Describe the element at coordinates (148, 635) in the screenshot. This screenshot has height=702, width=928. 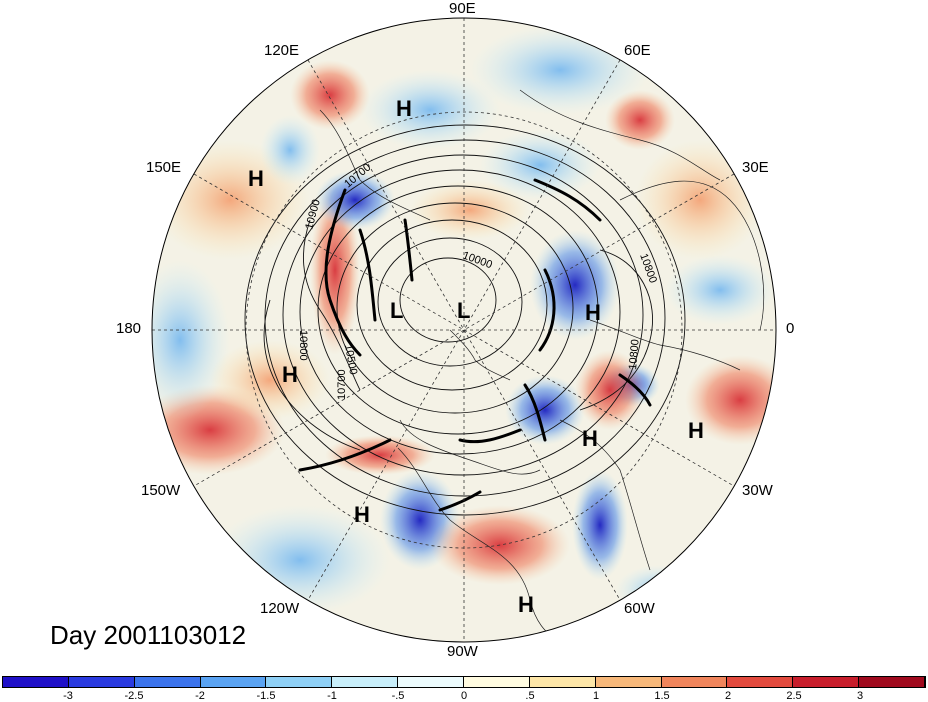
I see `day-label: Day 2001103012` at that location.